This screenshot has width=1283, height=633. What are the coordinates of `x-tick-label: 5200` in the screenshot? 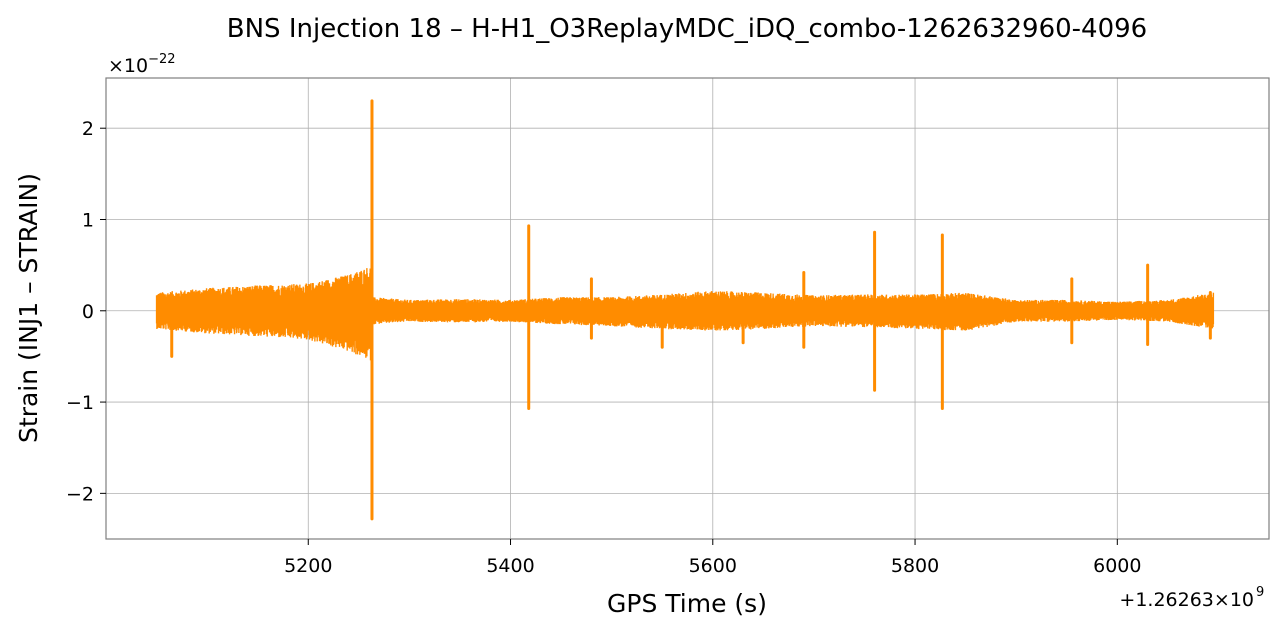 It's located at (308, 566).